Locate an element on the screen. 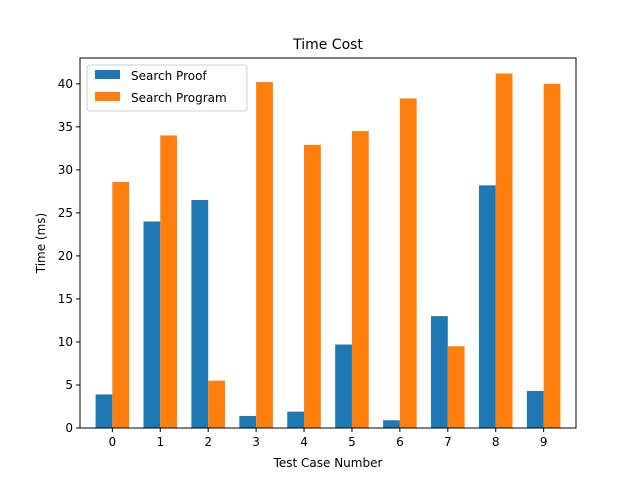  x-tick-label-3: 3 is located at coordinates (256, 442).